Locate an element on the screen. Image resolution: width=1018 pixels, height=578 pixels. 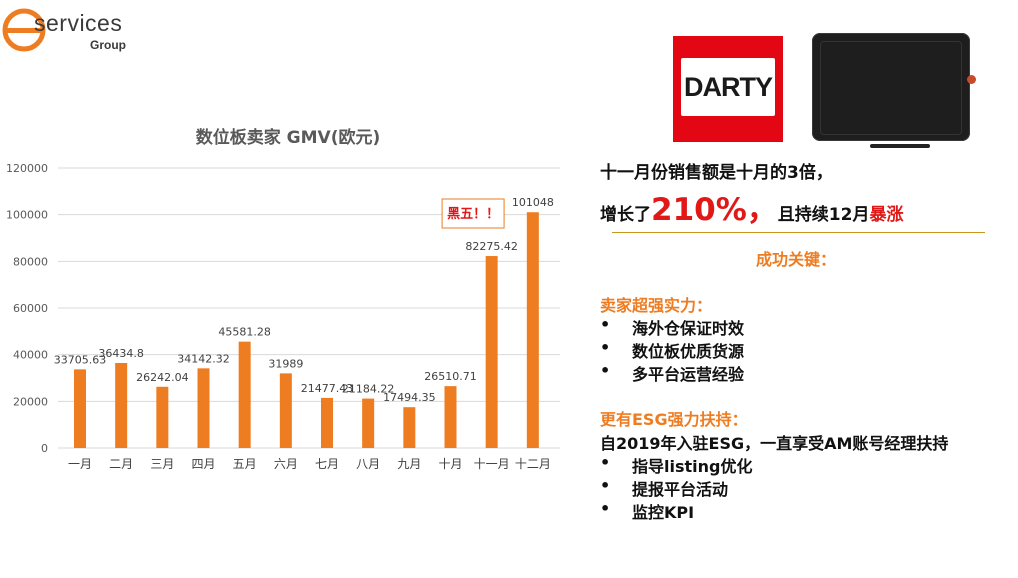
divider is located at coordinates (798, 232).